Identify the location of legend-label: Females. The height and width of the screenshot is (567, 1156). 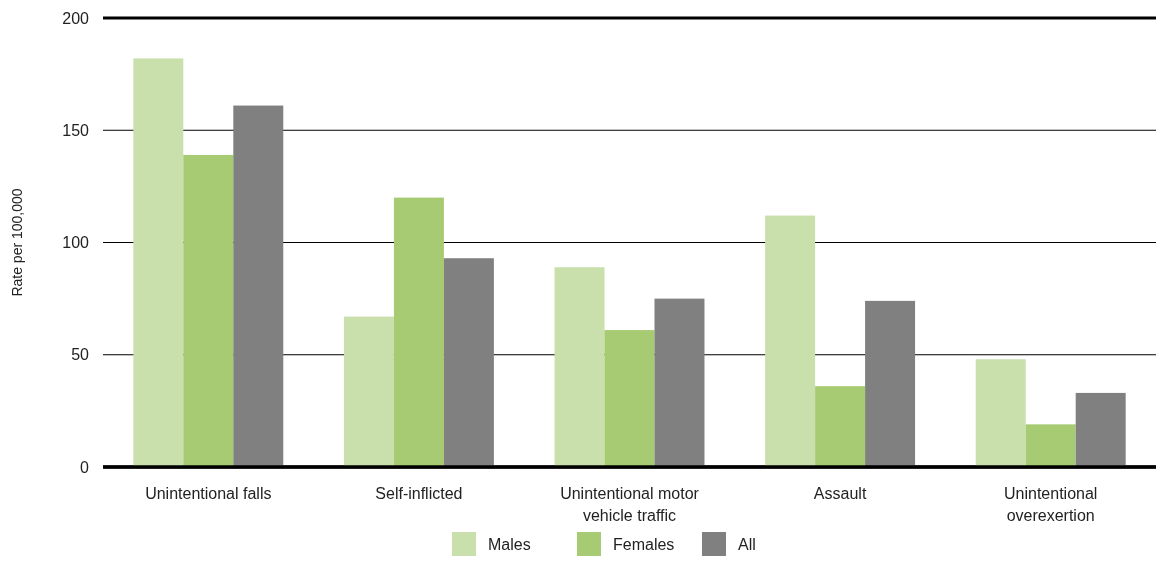
(644, 544).